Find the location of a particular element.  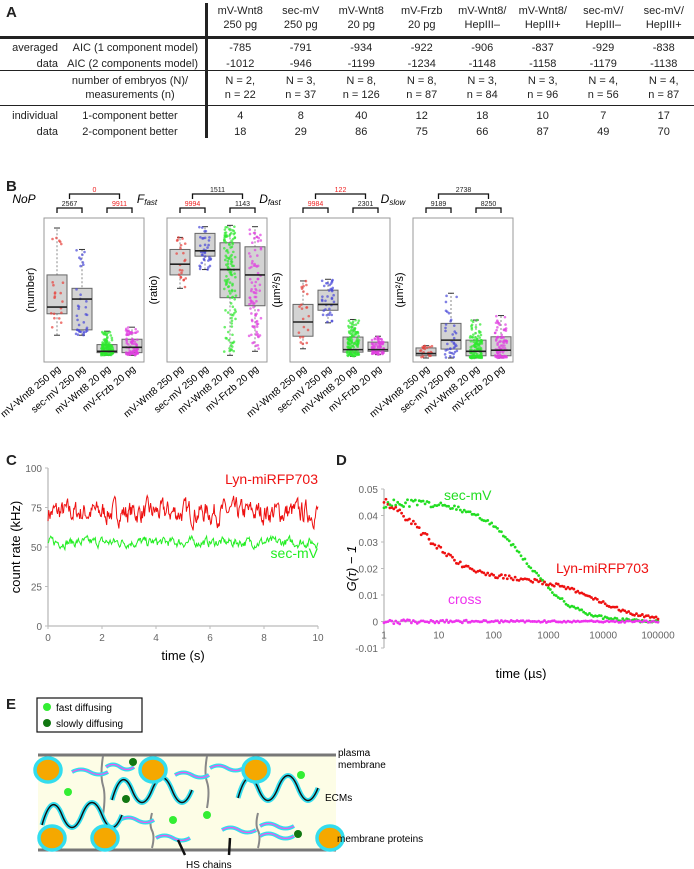

label-hs-chains: HS chains is located at coordinates (209, 864).